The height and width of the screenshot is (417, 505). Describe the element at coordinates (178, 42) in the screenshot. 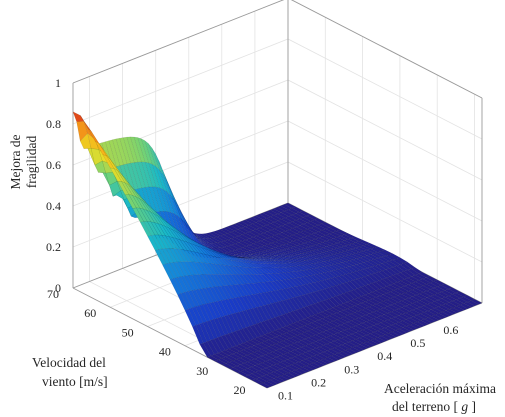

I see `box-edge` at that location.